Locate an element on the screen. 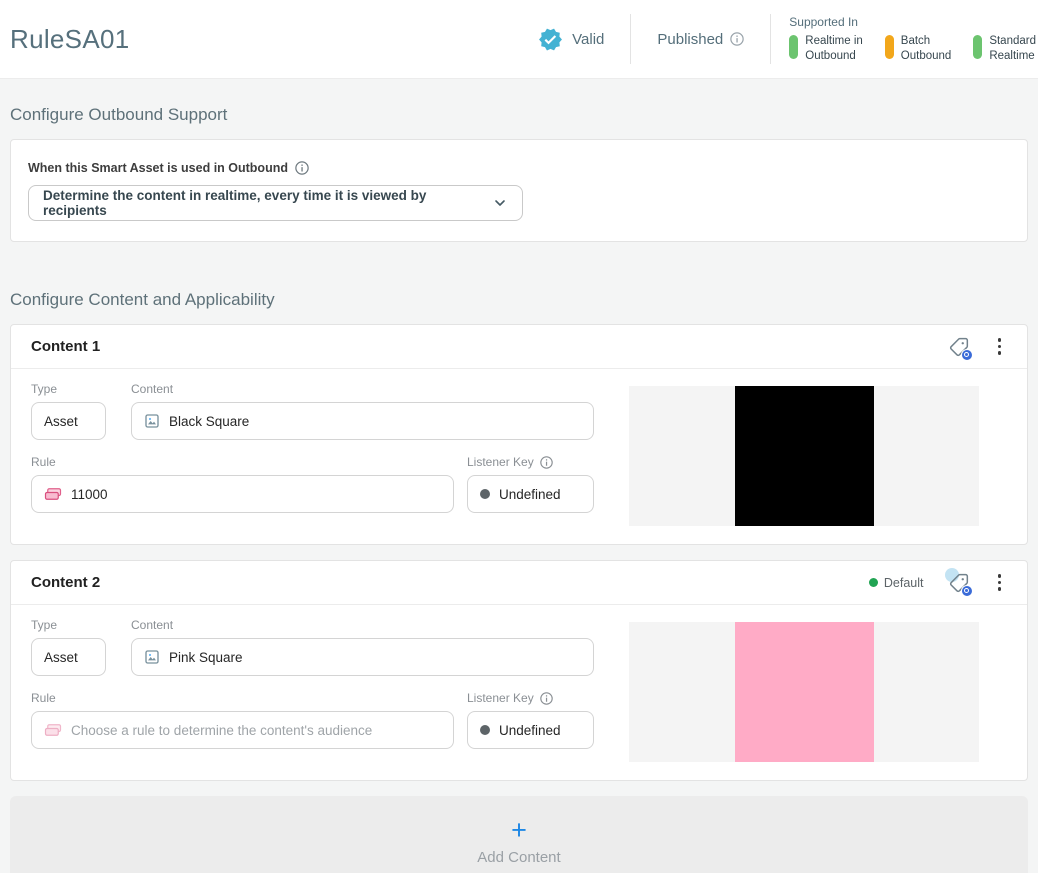 This screenshot has height=873, width=1038. content-card-title: Content 2 is located at coordinates (66, 582).